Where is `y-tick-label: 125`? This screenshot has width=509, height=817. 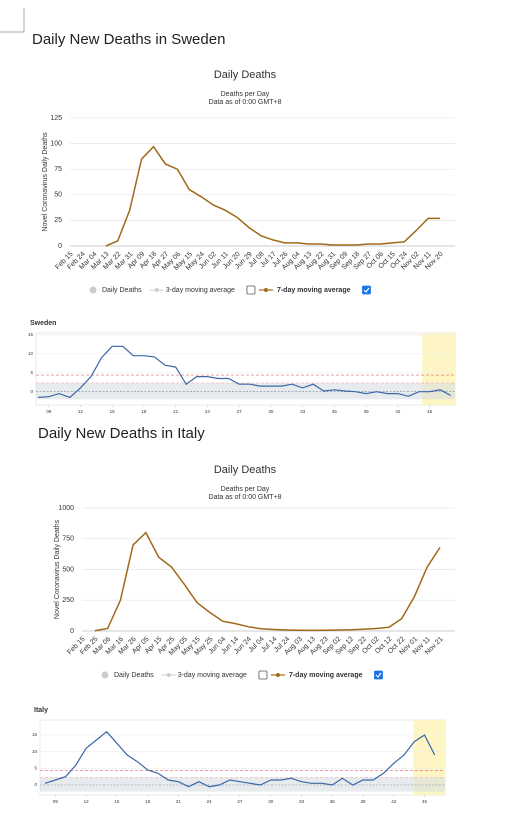 y-tick-label: 125 is located at coordinates (56, 118).